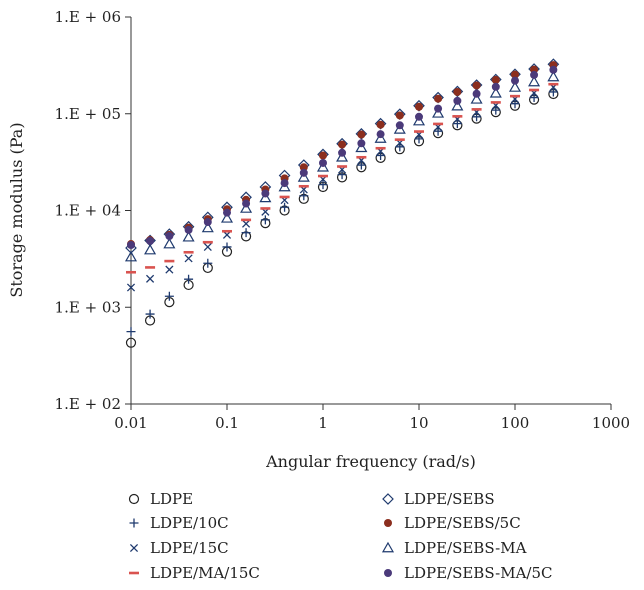 The image size is (644, 590). I want to click on x-tick-label: 1, so click(323, 423).